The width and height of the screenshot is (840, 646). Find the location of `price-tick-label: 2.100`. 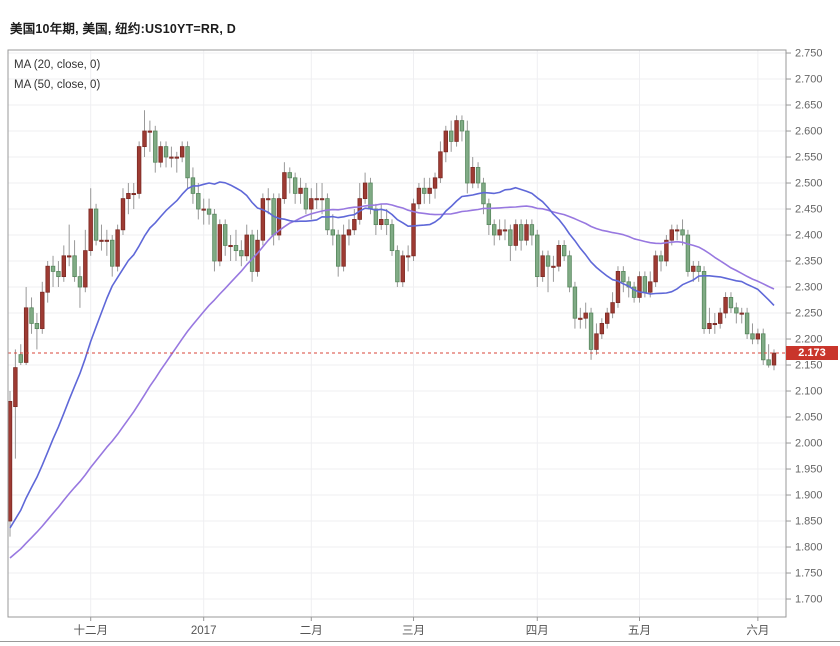

price-tick-label: 2.100 is located at coordinates (809, 392).